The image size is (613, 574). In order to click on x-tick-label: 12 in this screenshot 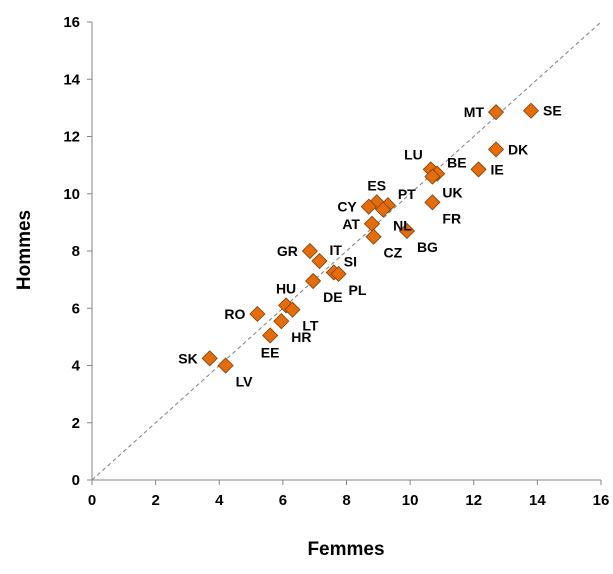, I will do `click(473, 500)`.